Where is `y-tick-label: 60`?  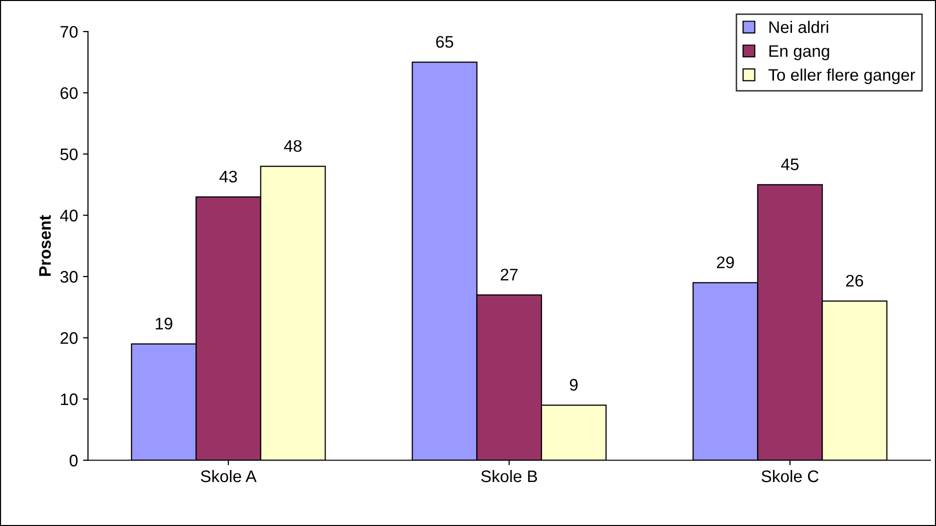
y-tick-label: 60 is located at coordinates (69, 93).